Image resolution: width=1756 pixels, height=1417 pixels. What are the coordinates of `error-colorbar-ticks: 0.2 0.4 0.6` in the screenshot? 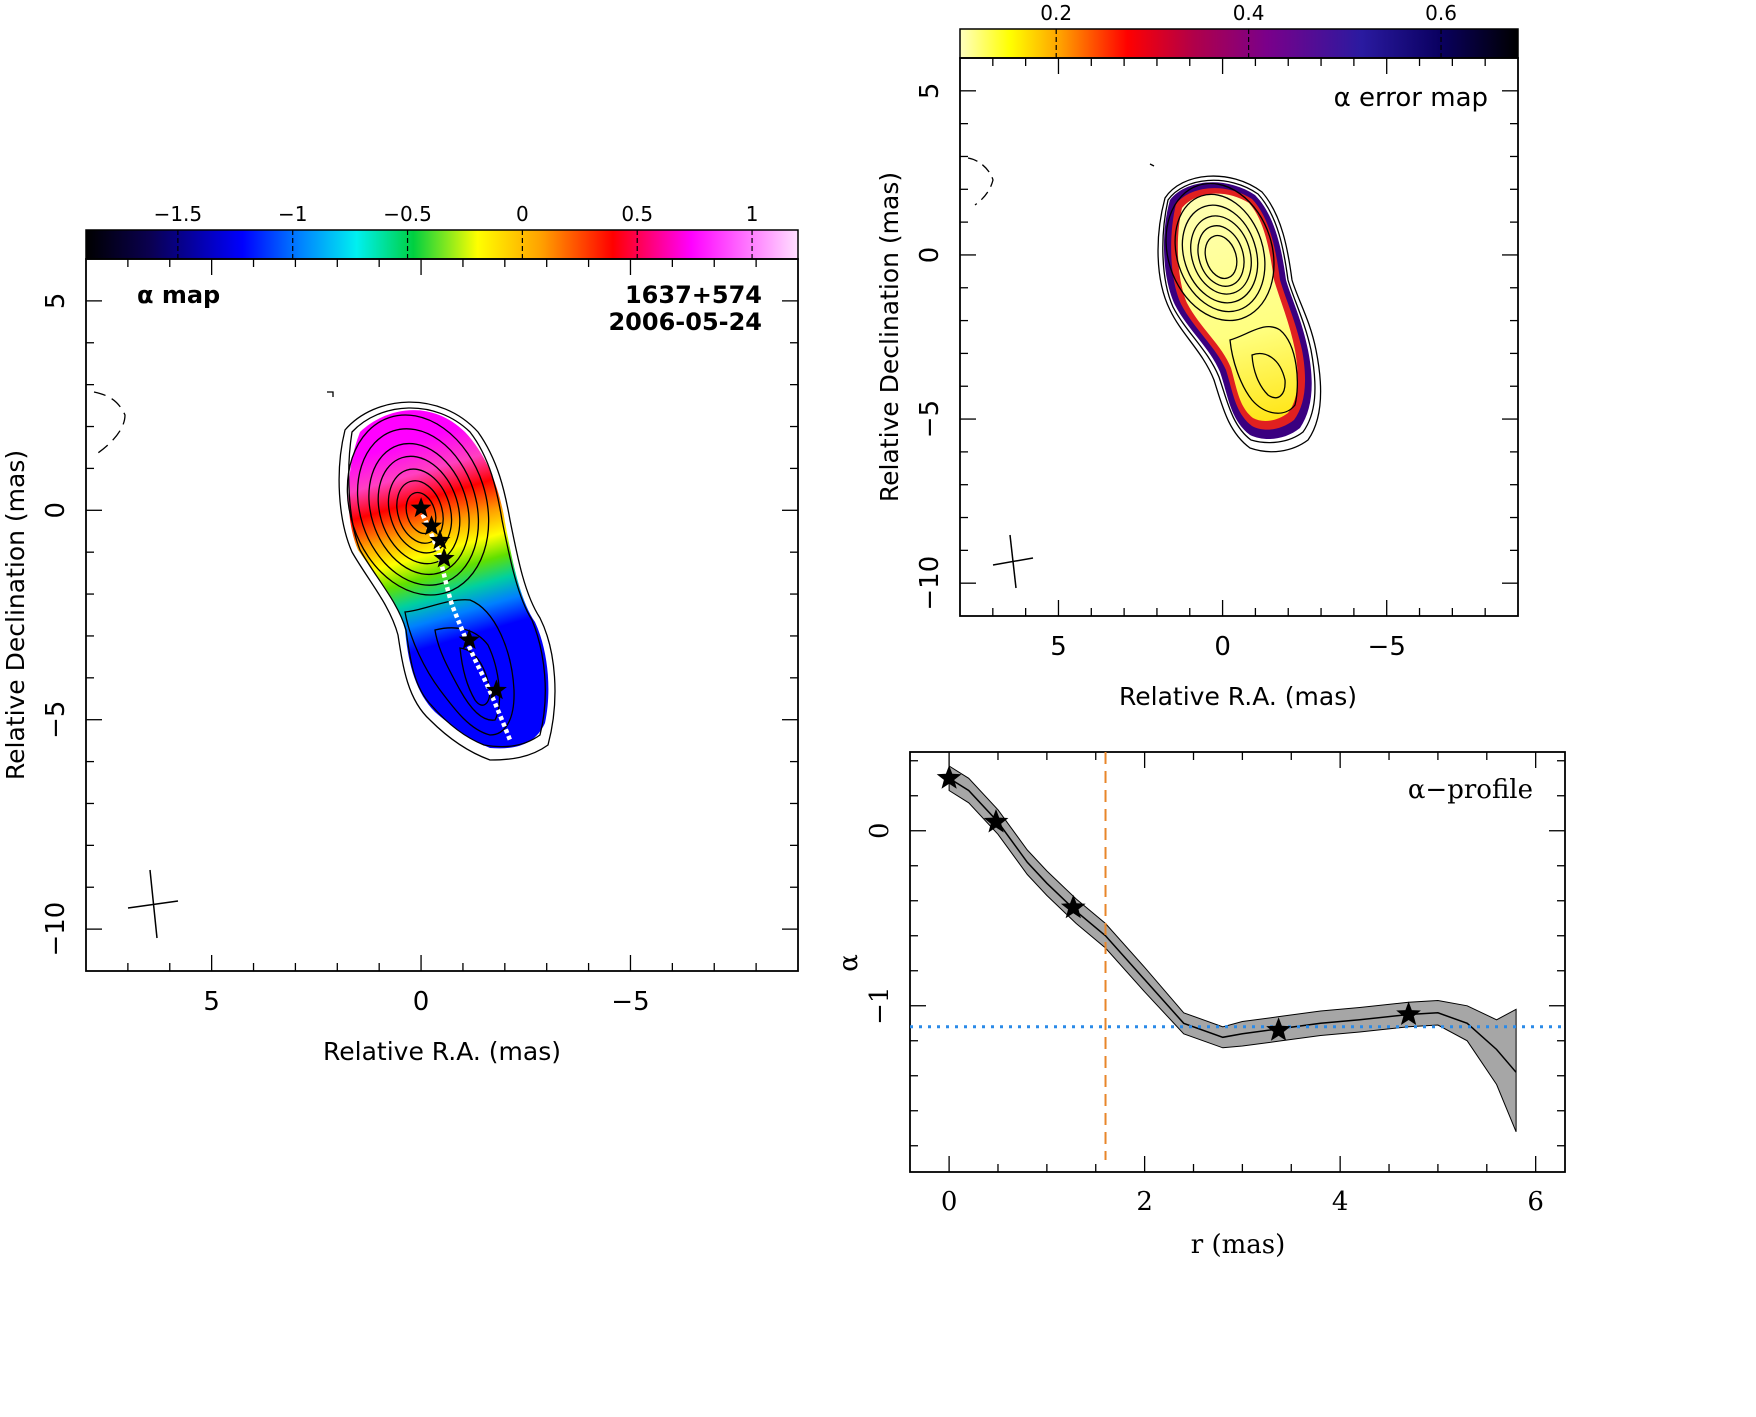 It's located at (1248, 29).